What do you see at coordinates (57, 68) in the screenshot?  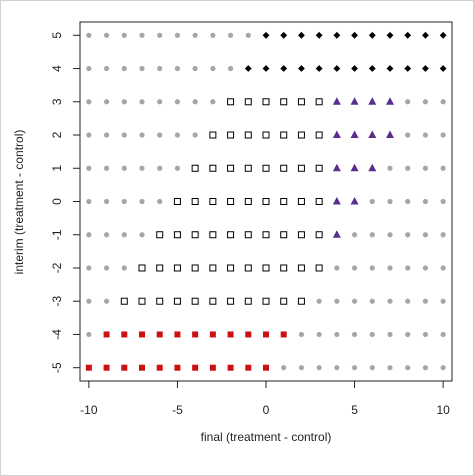 I see `y-tick-label: 4` at bounding box center [57, 68].